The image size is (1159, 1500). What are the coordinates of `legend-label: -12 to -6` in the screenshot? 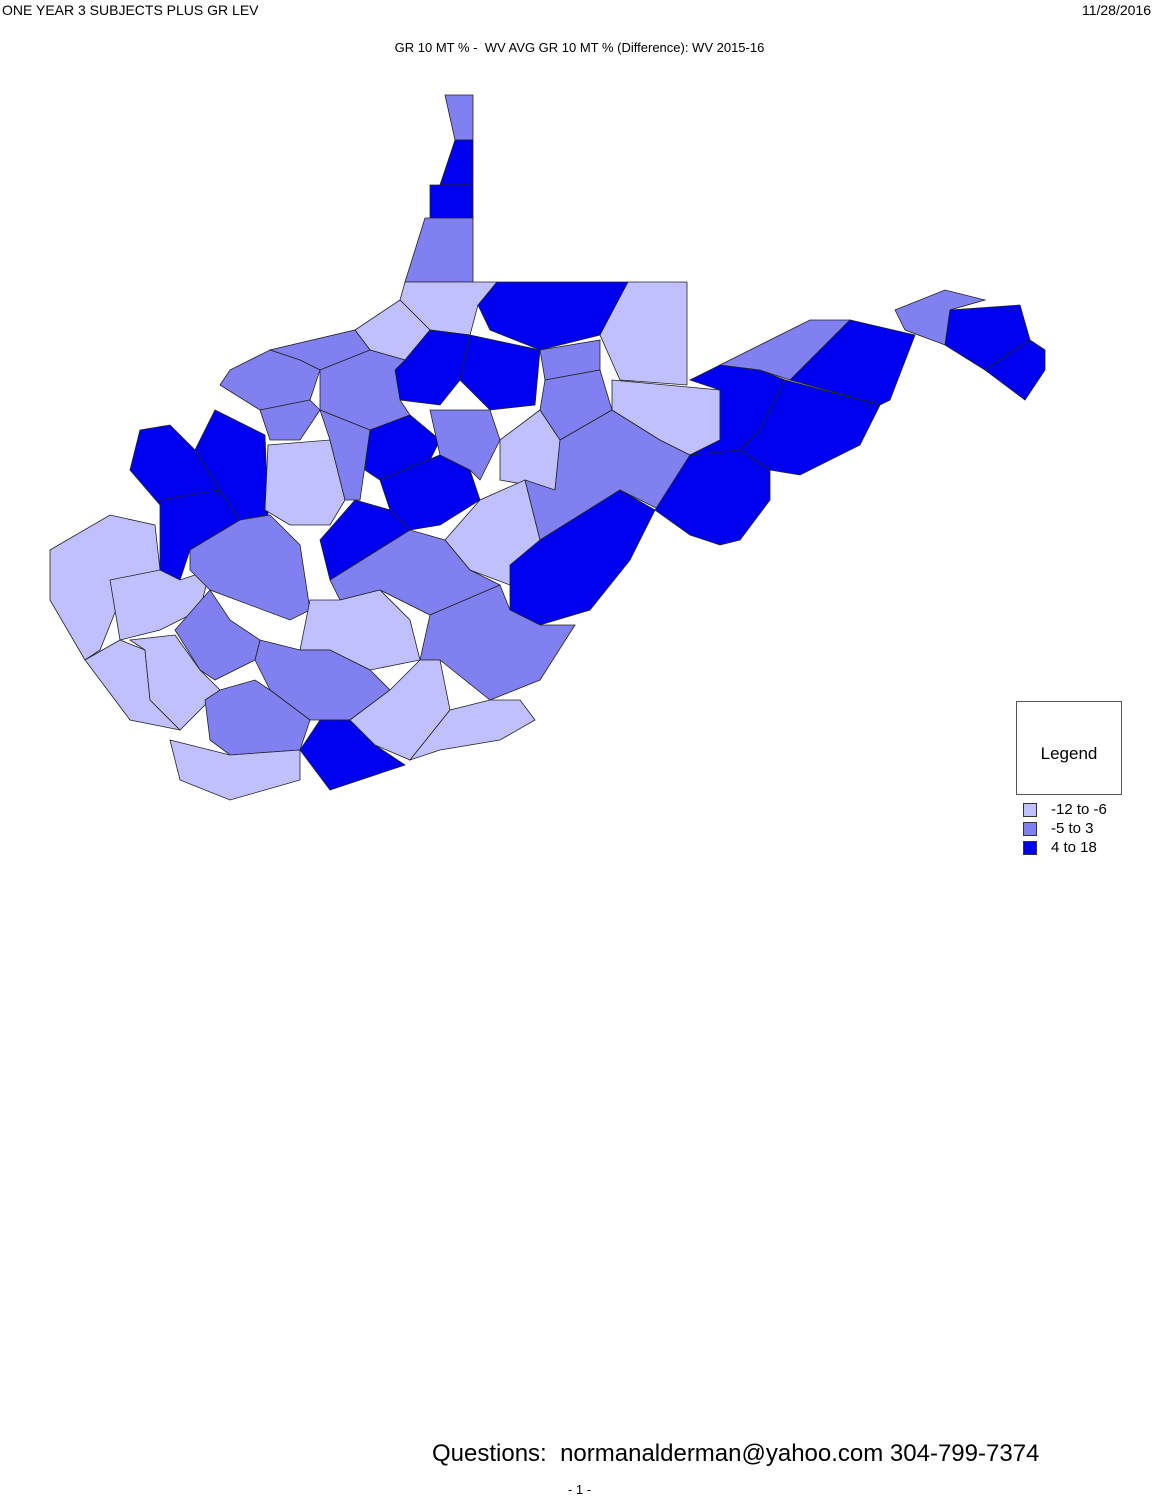 It's located at (1079, 809).